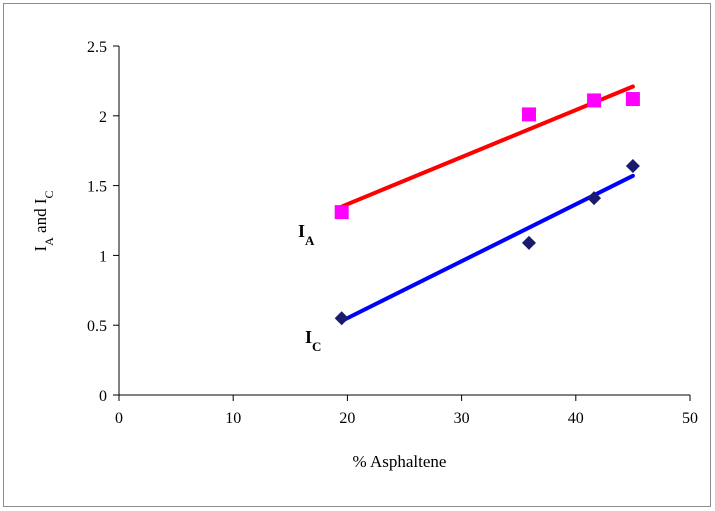 The height and width of the screenshot is (511, 715). I want to click on x-tick-label: 50, so click(690, 418).